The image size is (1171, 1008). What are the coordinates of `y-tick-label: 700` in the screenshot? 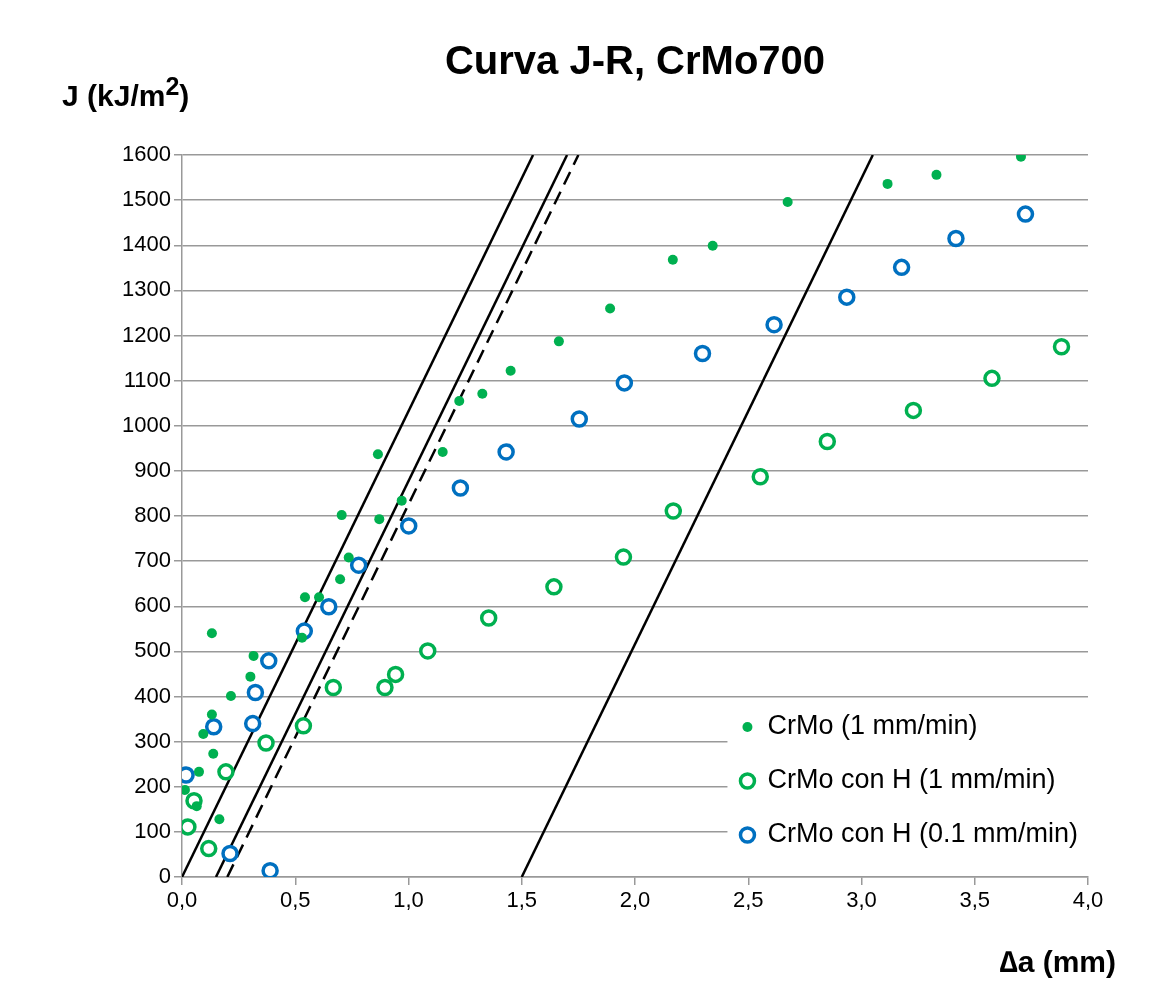 It's located at (152, 560).